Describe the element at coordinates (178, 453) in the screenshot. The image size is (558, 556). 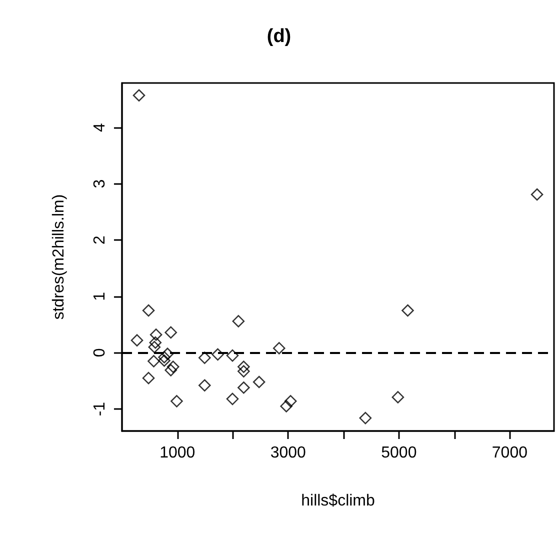
I see `x-tick-label: 1000` at that location.